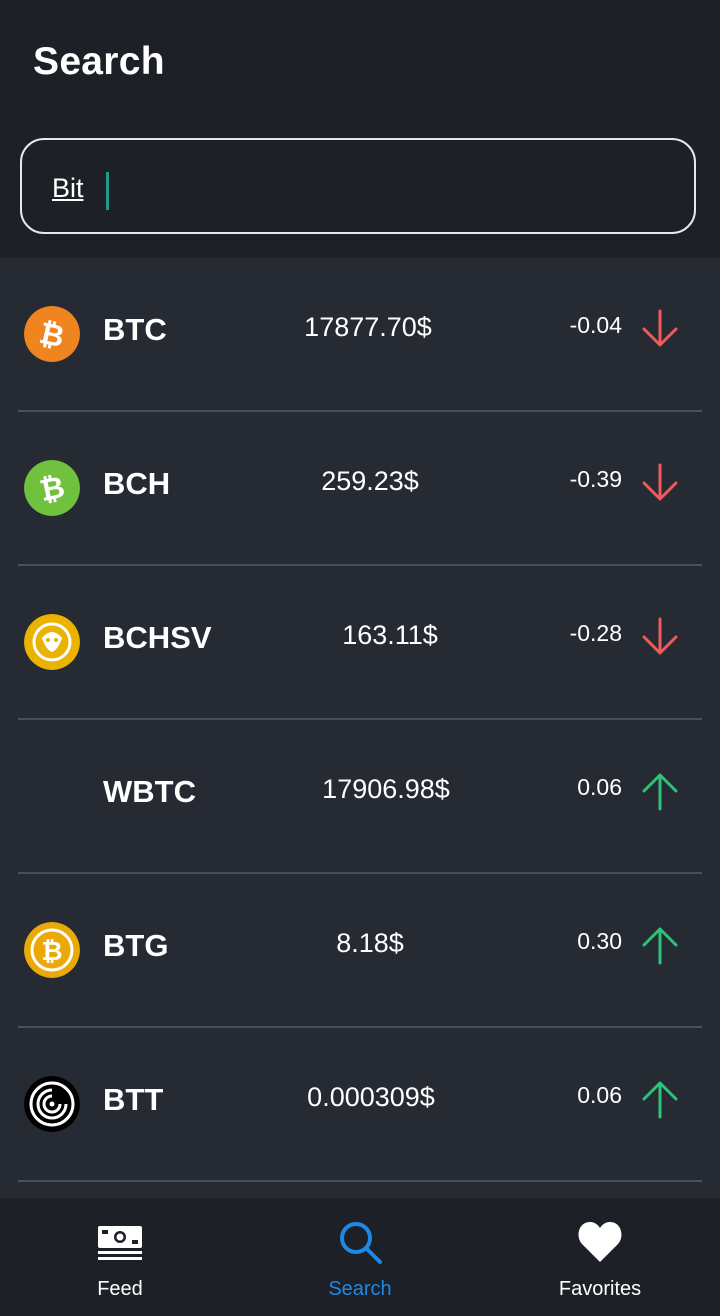  Describe the element at coordinates (361, 1243) in the screenshot. I see `search-icon` at that location.